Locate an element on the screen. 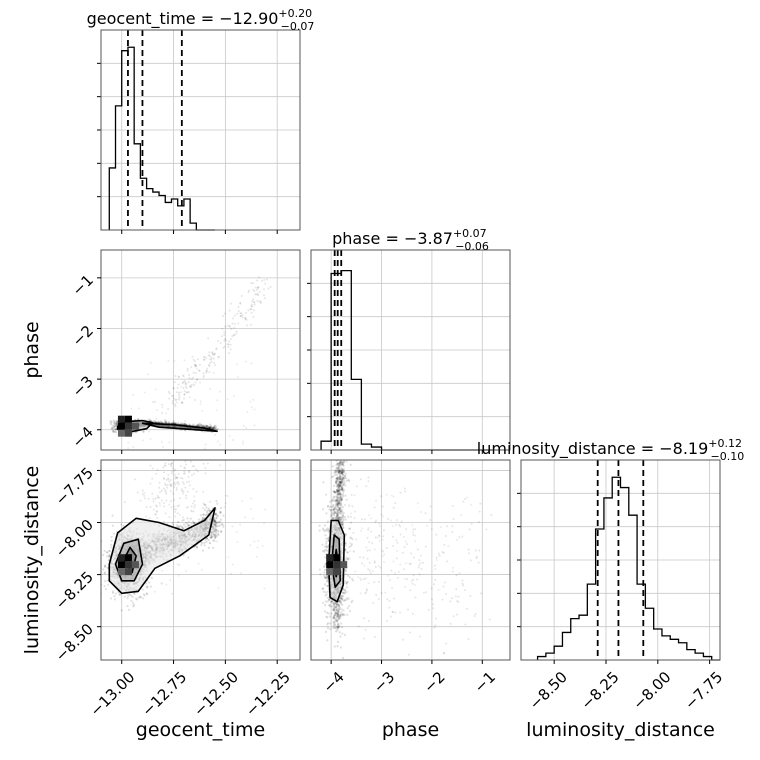  pair-panel-geocent_time-luminosity_distance is located at coordinates (200, 558).